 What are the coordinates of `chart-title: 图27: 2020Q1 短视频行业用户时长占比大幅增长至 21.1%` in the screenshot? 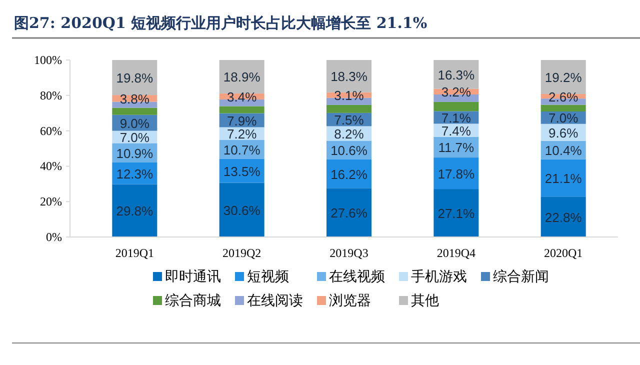 It's located at (221, 23).